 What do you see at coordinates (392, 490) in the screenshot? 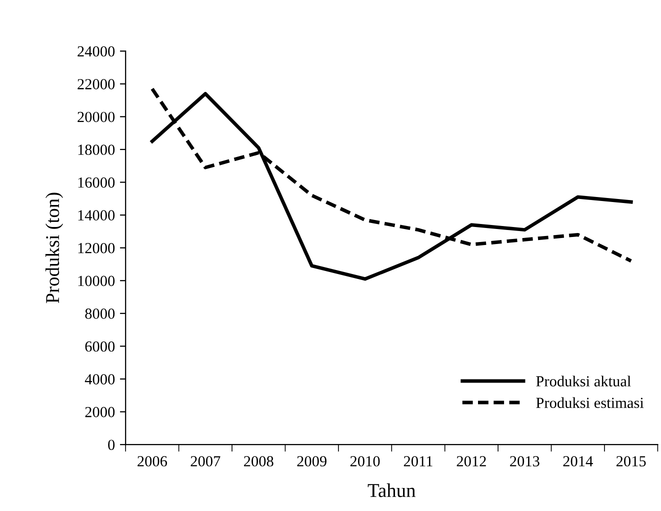
I see `x-axis-title: Tahun` at bounding box center [392, 490].